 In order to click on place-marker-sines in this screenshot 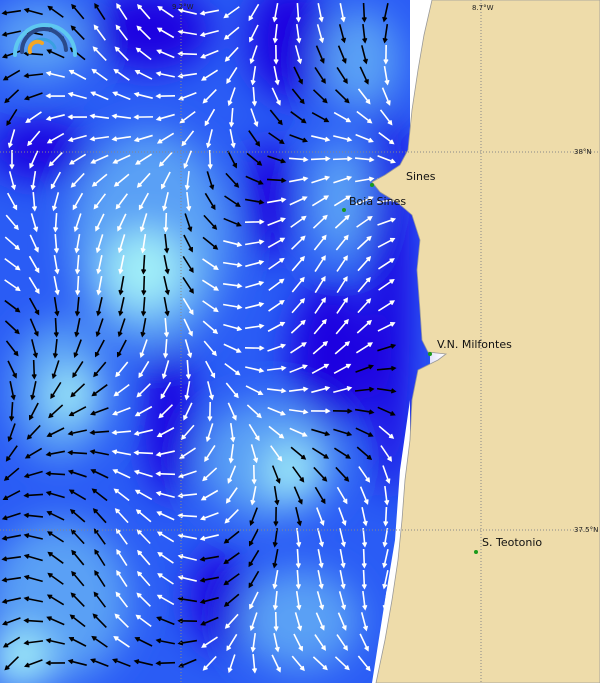, I will do `click(372, 185)`.